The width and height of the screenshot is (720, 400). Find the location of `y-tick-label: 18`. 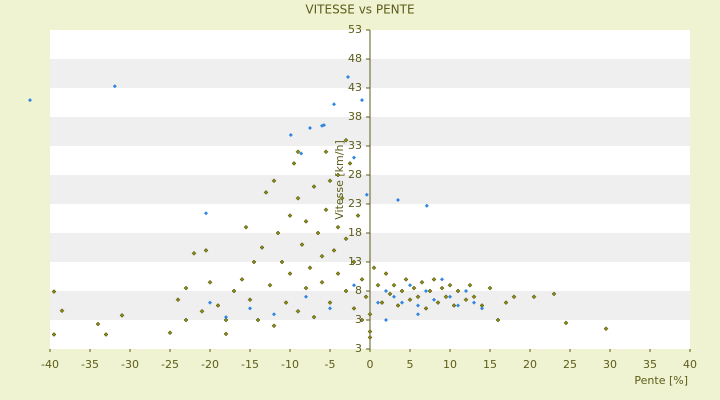

y-tick-label: 18 is located at coordinates (355, 232).